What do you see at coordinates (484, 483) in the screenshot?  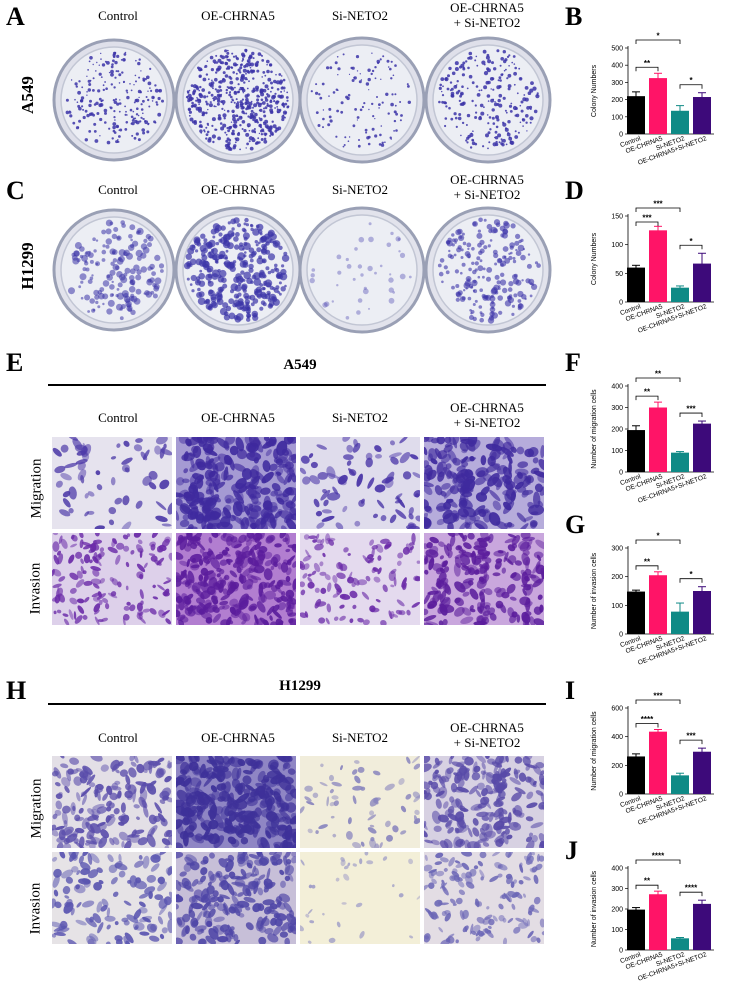 I see `micro-e-mig-combo` at bounding box center [484, 483].